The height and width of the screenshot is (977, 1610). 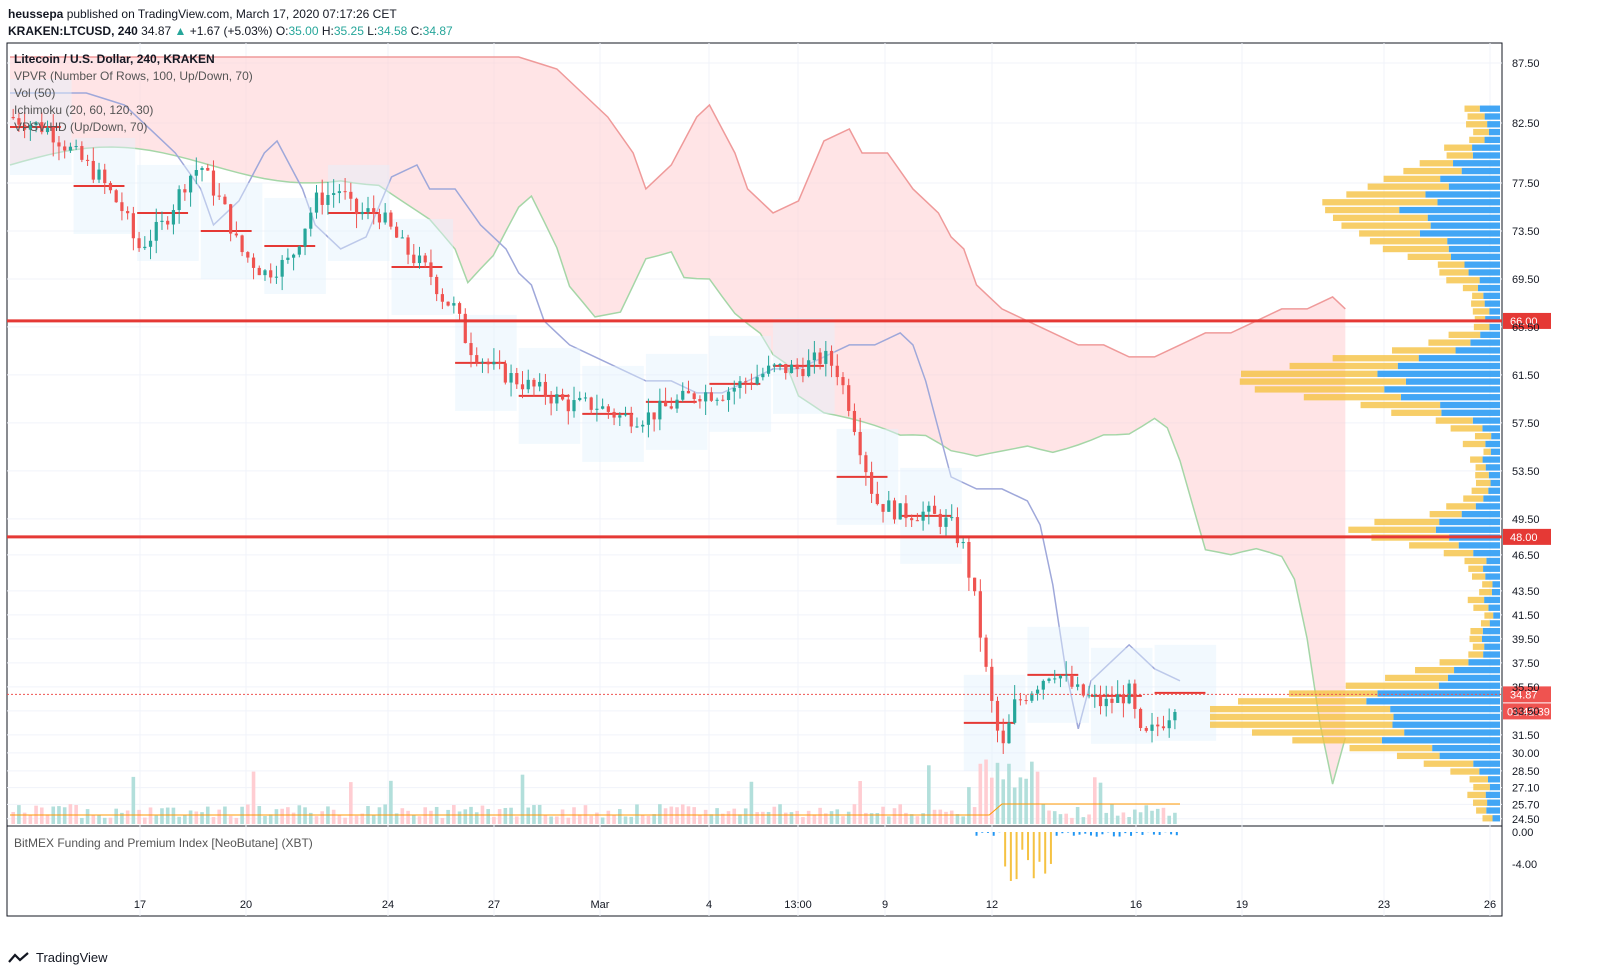 I want to click on level-tag-label: 66.00, so click(x=1524, y=322).